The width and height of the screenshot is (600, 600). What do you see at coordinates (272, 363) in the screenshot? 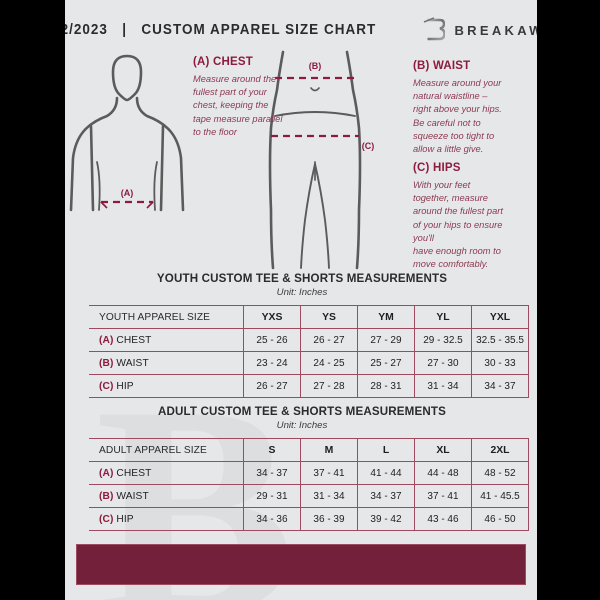
I see `youth-cell-1-0: 23 - 24` at bounding box center [272, 363].